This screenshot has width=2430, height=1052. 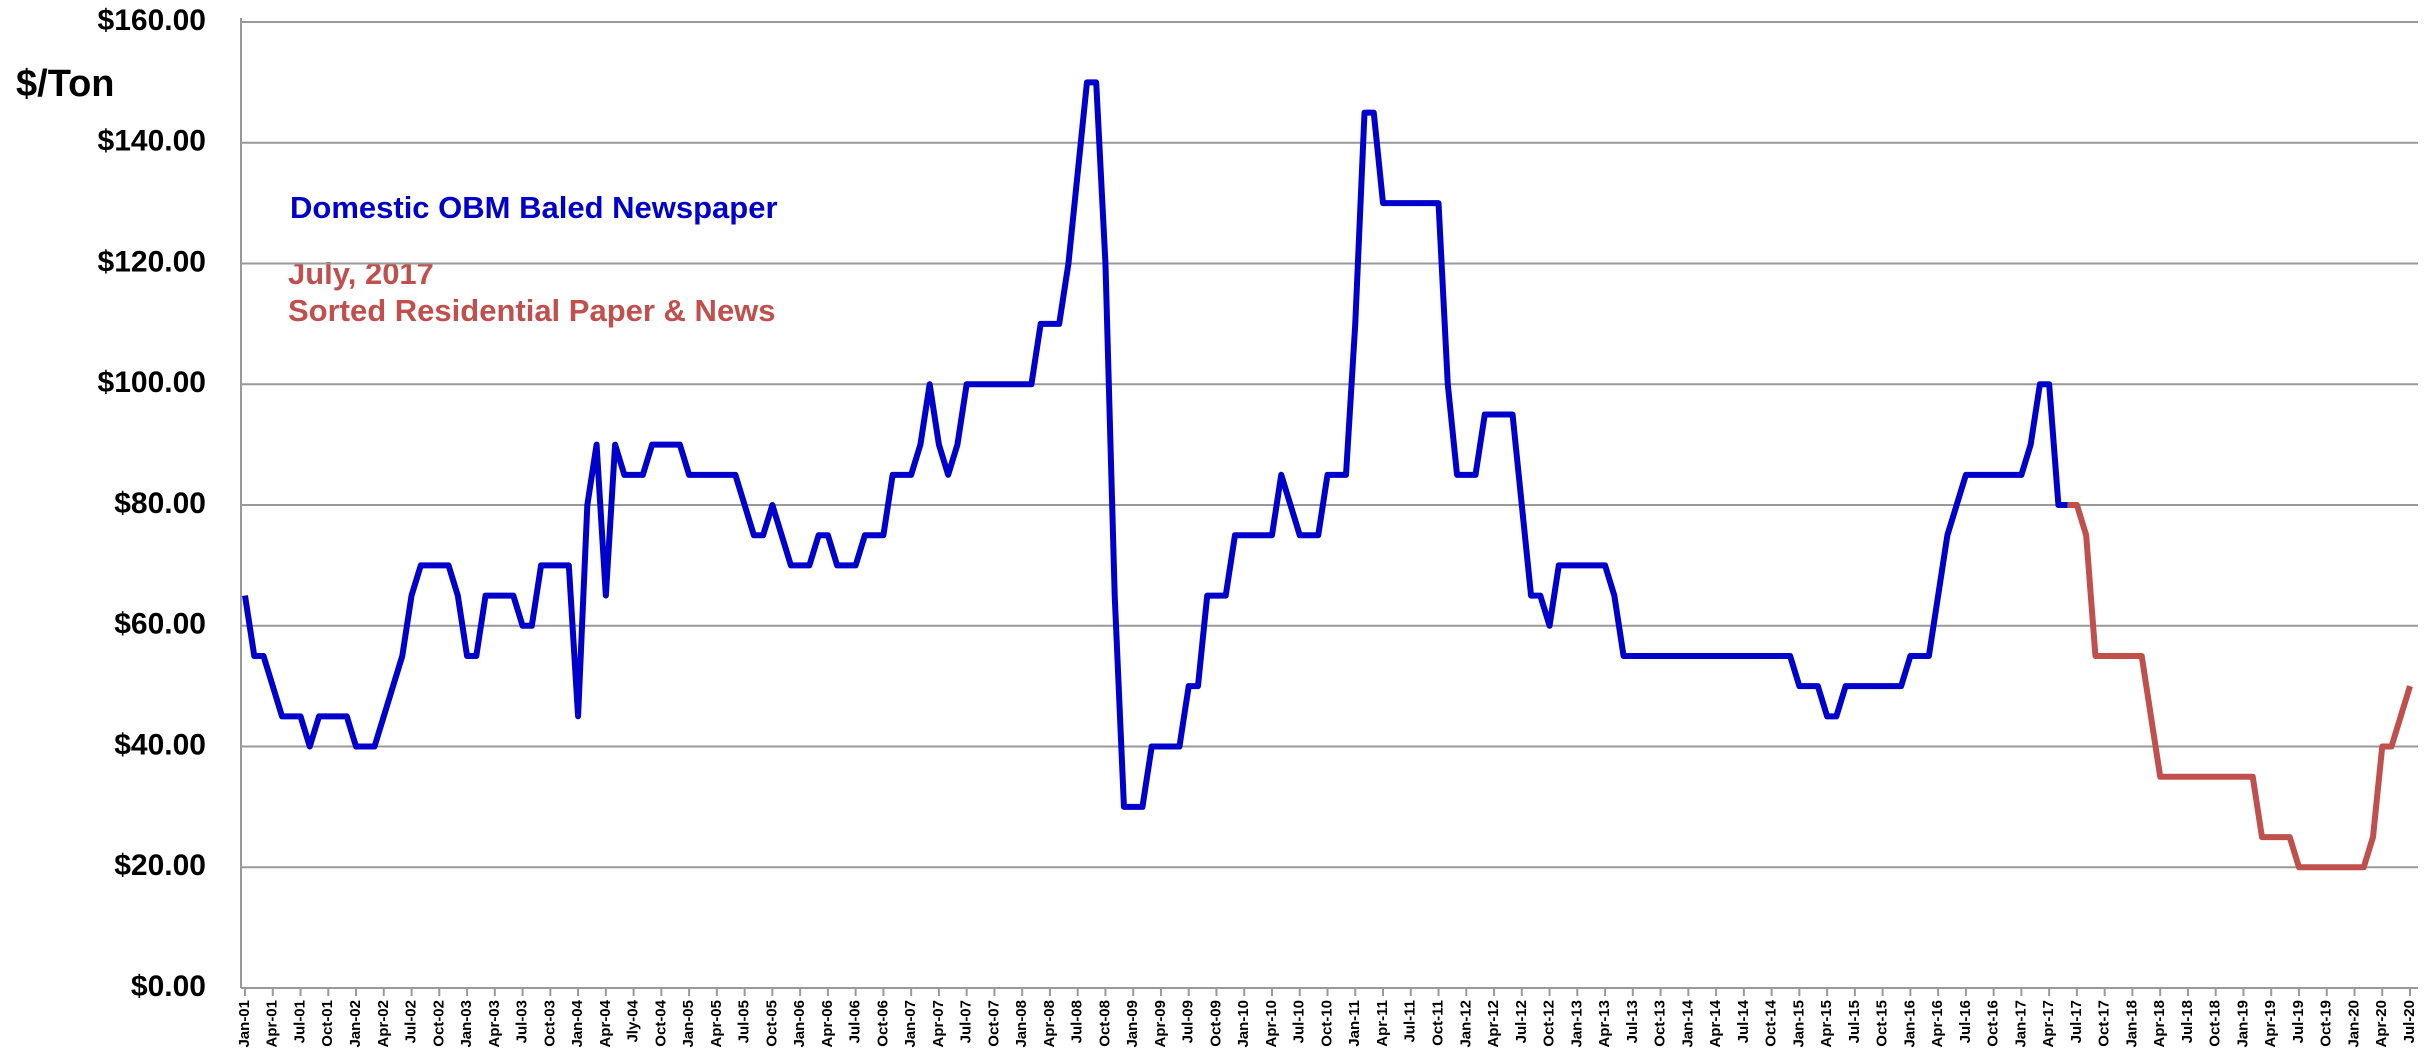 I want to click on x-tick-label: Jan-04, so click(x=577, y=1023).